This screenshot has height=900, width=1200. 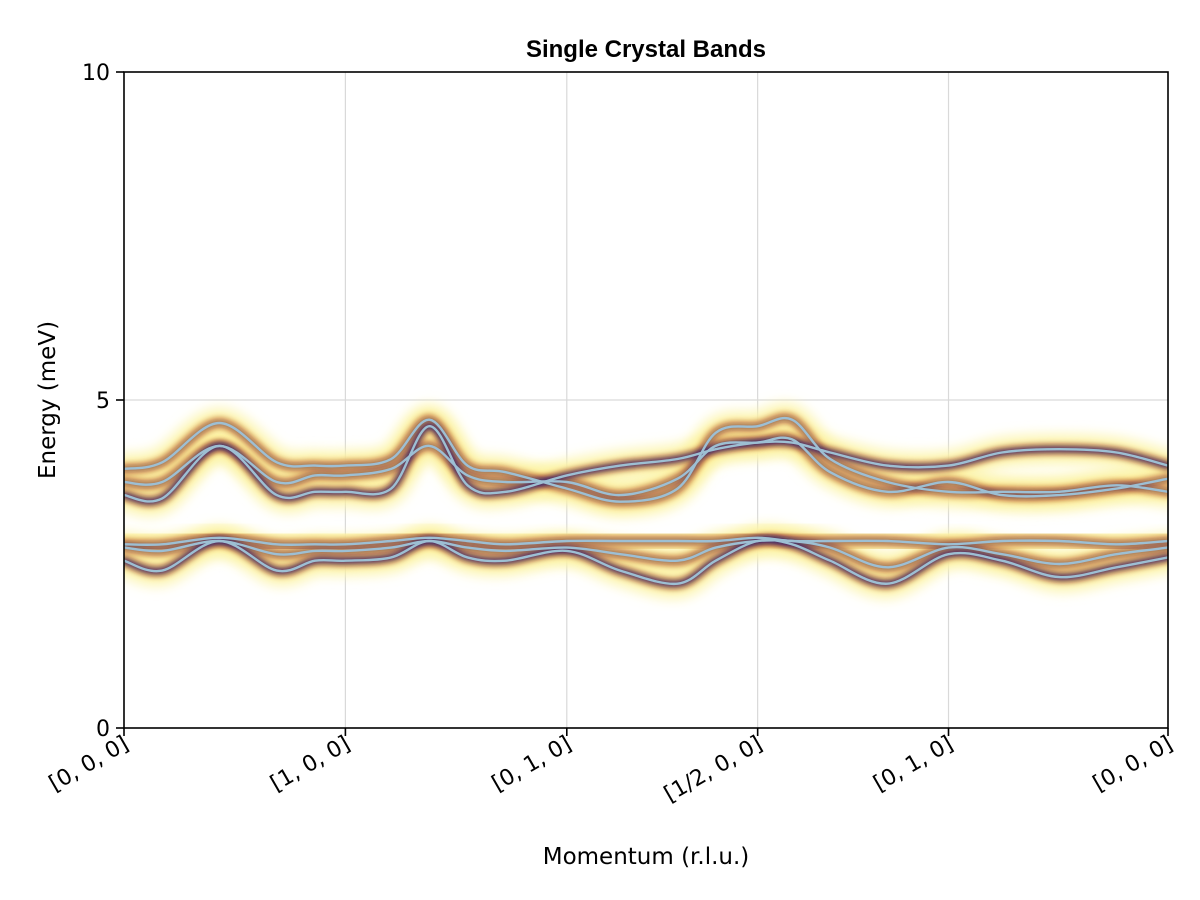 What do you see at coordinates (96, 73) in the screenshot?
I see `y-tick-label: 10` at bounding box center [96, 73].